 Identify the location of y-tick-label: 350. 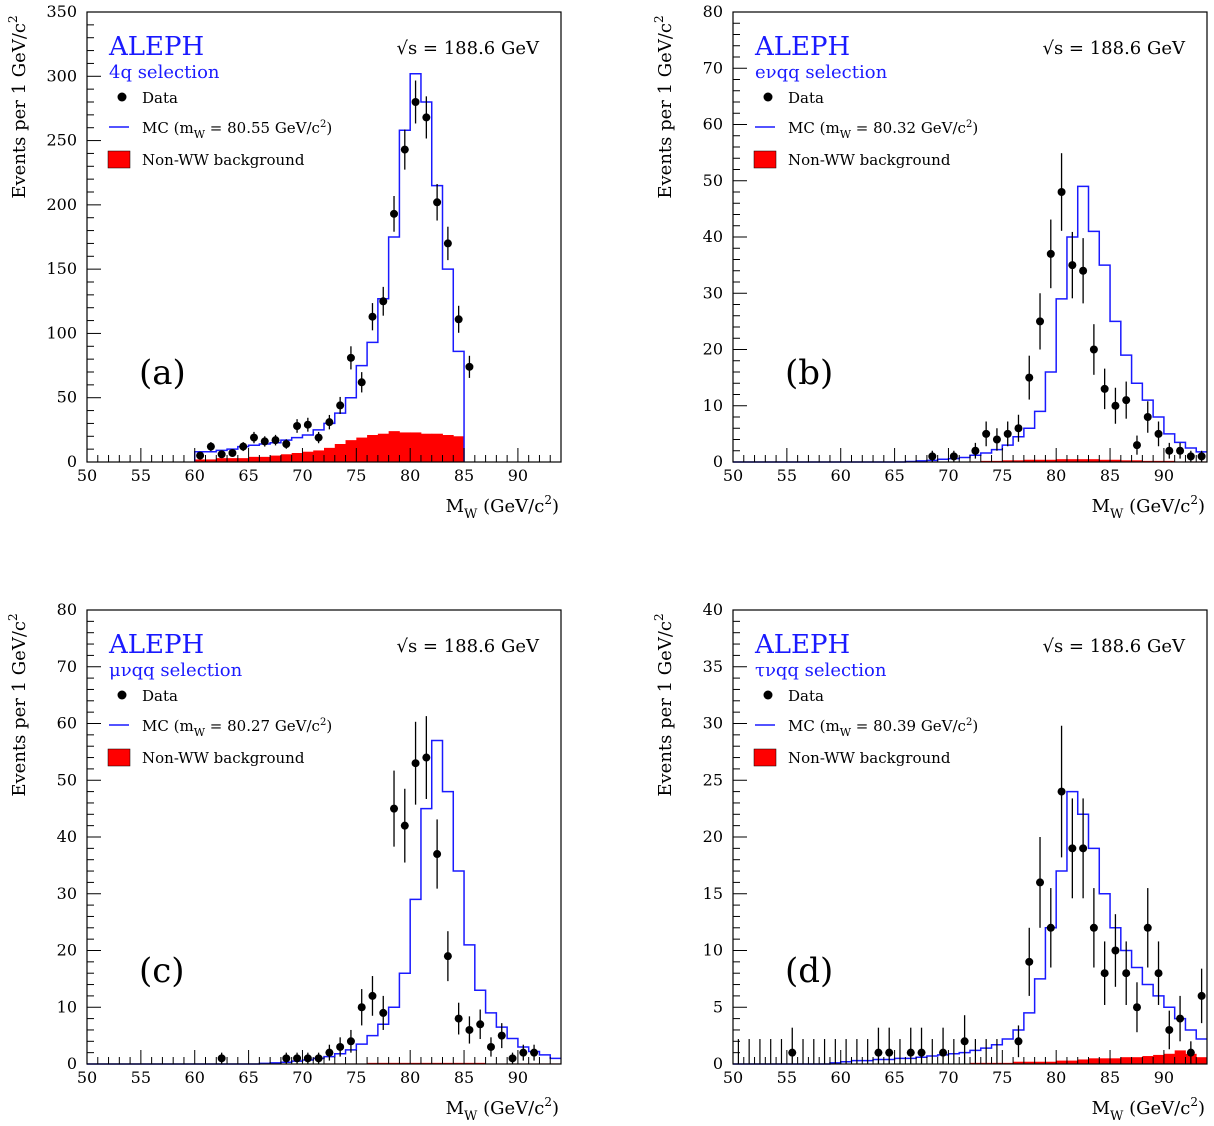
(61, 11).